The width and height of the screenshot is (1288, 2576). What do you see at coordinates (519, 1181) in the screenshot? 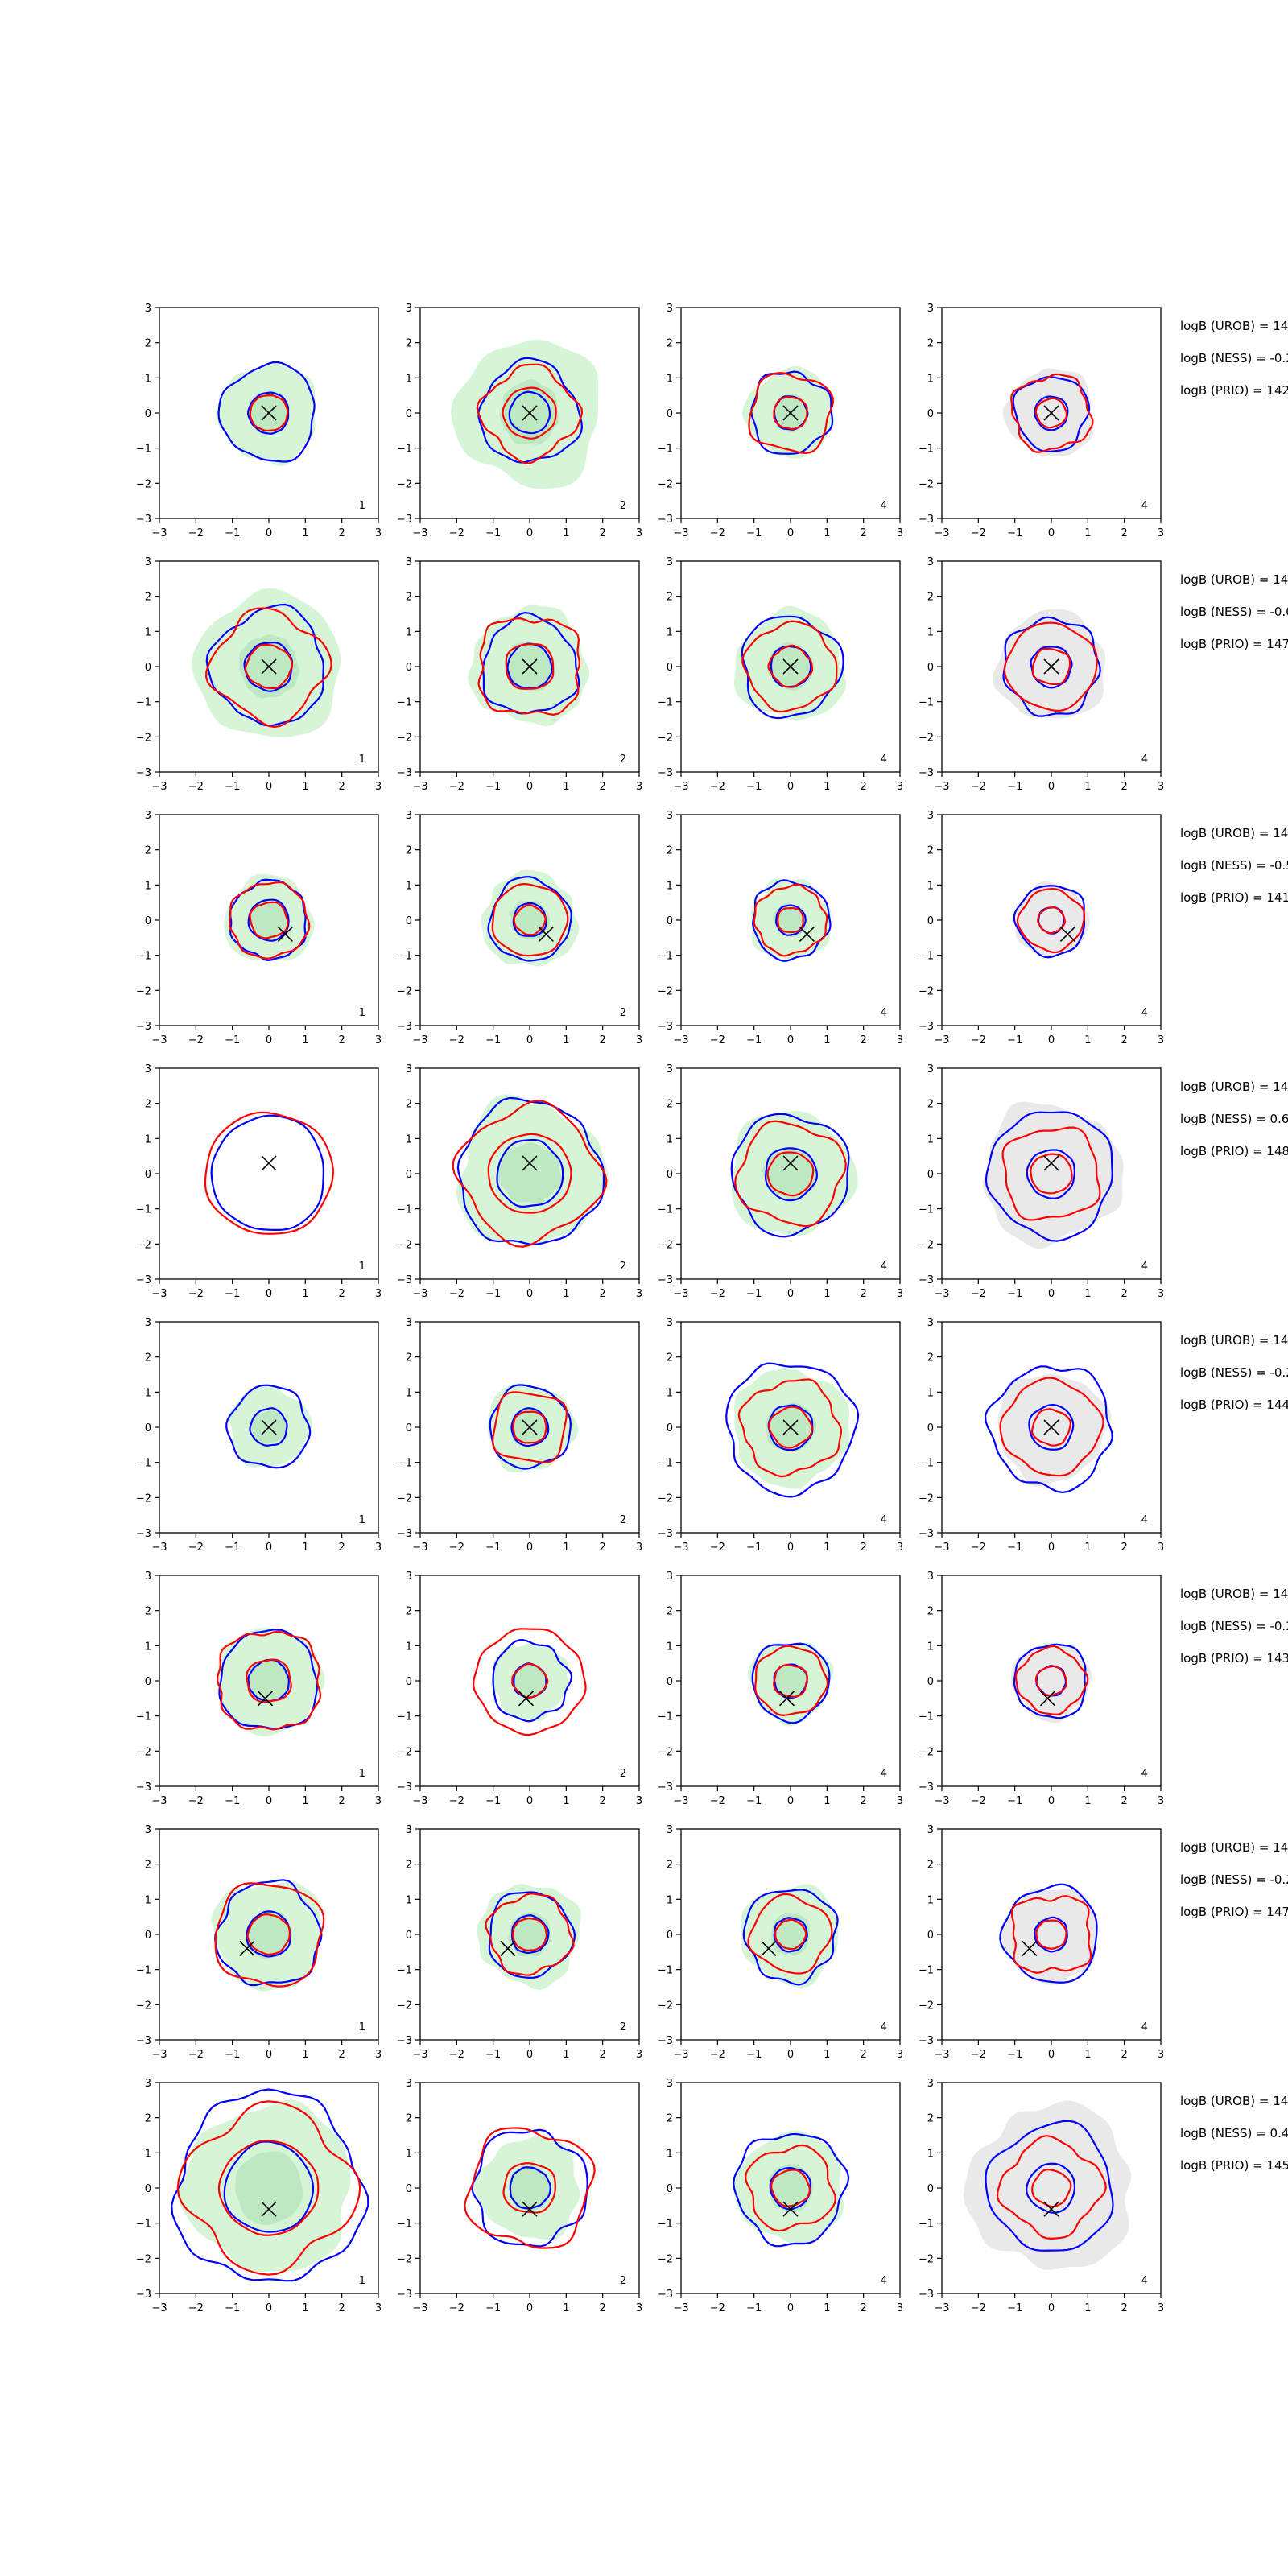
I see `panel-r3-c1: −3−3 −2 −2 −1 −1 0 0 1 1 2 2 3 3 2` at bounding box center [519, 1181].